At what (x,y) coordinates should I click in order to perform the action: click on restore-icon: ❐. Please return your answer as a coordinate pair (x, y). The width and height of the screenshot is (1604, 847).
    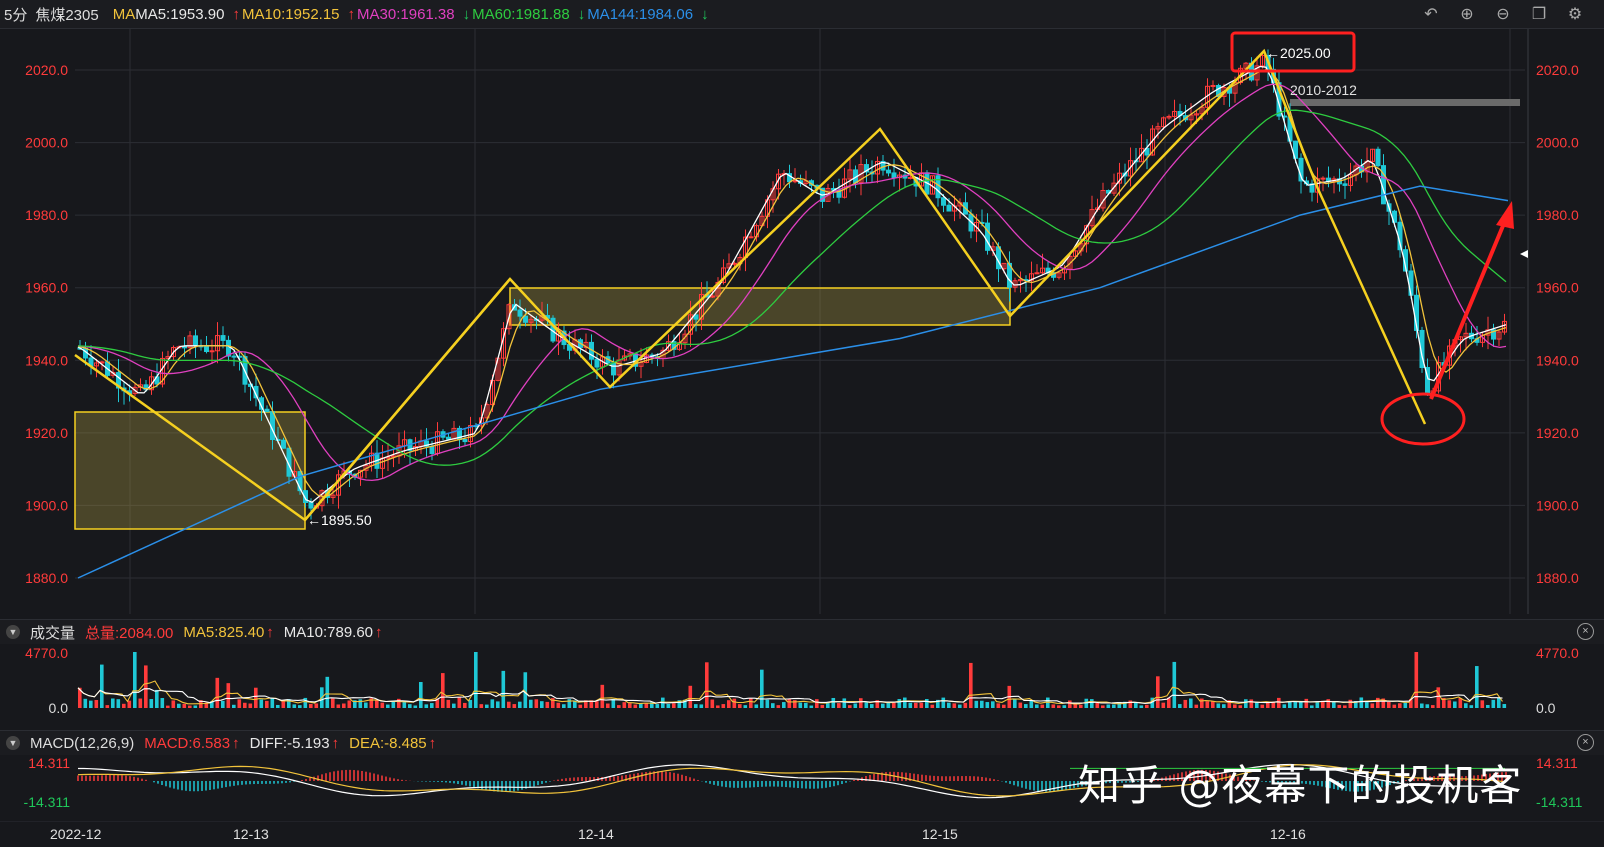
    Looking at the image, I should click on (1539, 14).